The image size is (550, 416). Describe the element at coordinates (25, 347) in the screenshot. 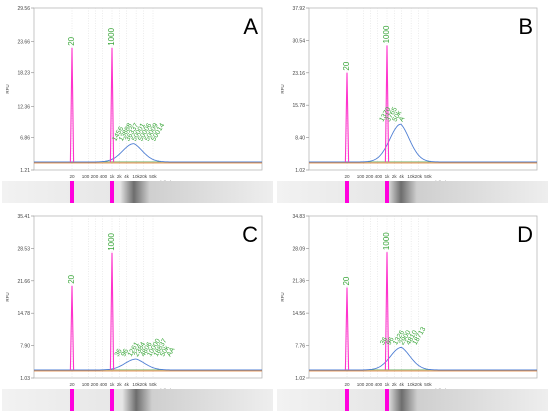

I see `y-tick-label: 7.90` at that location.